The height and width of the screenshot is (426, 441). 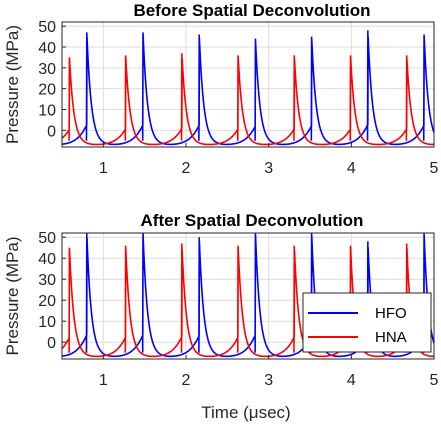 What do you see at coordinates (391, 313) in the screenshot?
I see `legend-label-hfo: HFO` at bounding box center [391, 313].